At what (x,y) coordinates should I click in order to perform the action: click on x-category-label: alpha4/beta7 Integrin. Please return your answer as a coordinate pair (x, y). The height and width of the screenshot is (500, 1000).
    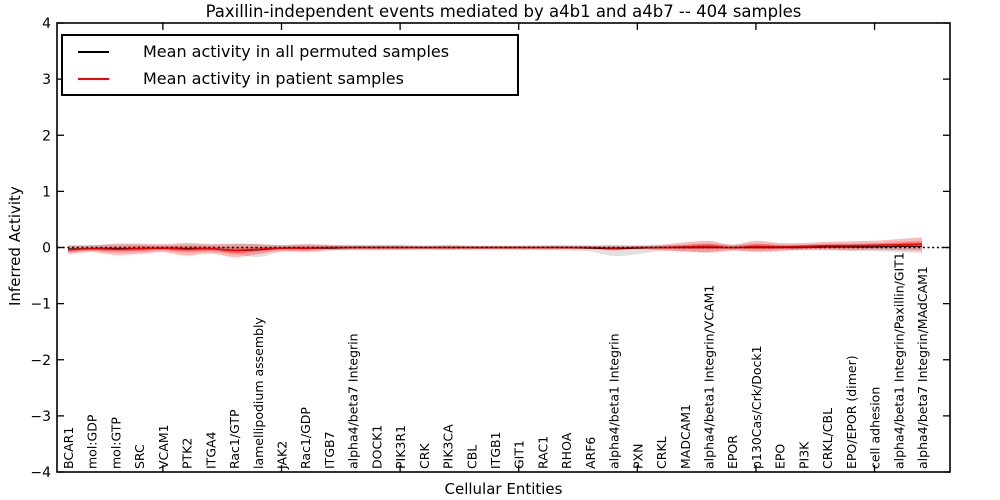
    Looking at the image, I should click on (353, 401).